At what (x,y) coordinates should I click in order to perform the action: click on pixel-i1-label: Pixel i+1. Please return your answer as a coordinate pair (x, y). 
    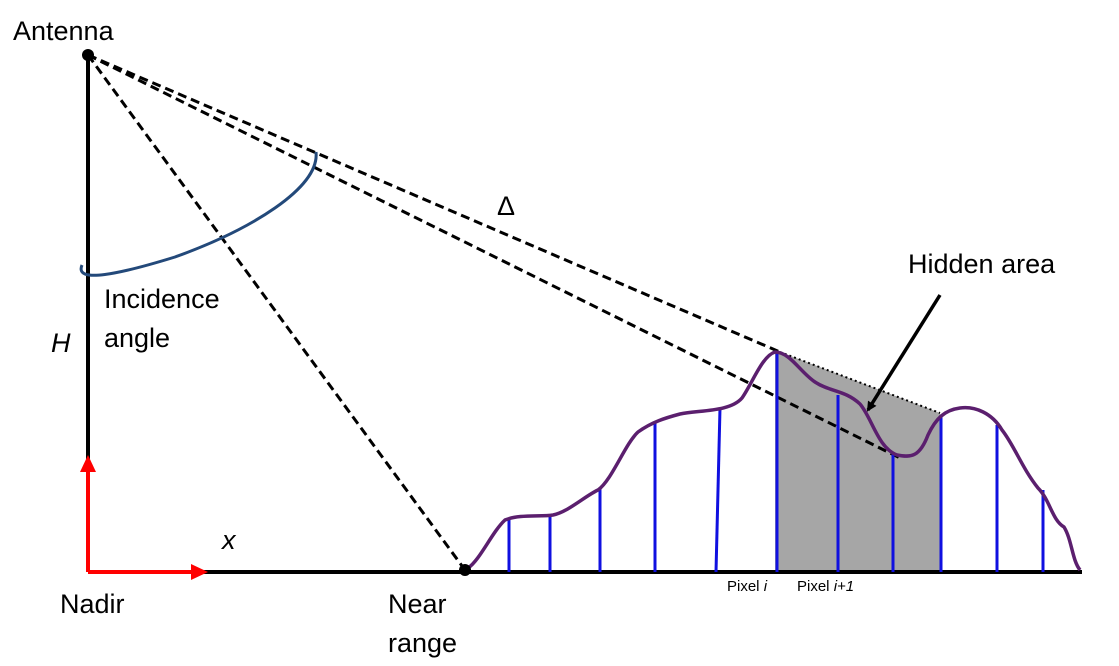
    Looking at the image, I should click on (825, 586).